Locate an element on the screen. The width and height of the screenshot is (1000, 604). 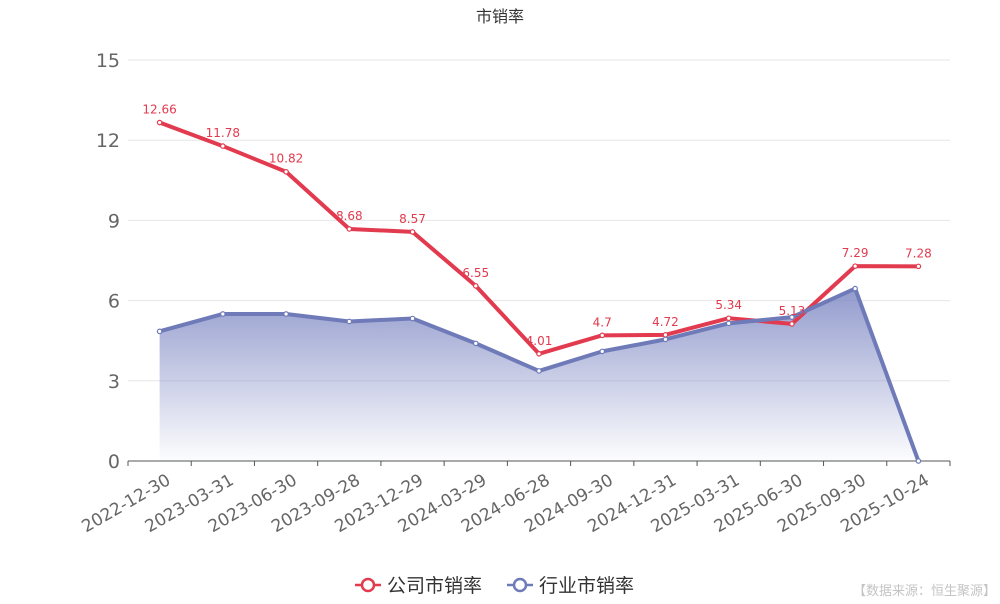
data-label: 6.55 is located at coordinates (475, 273).